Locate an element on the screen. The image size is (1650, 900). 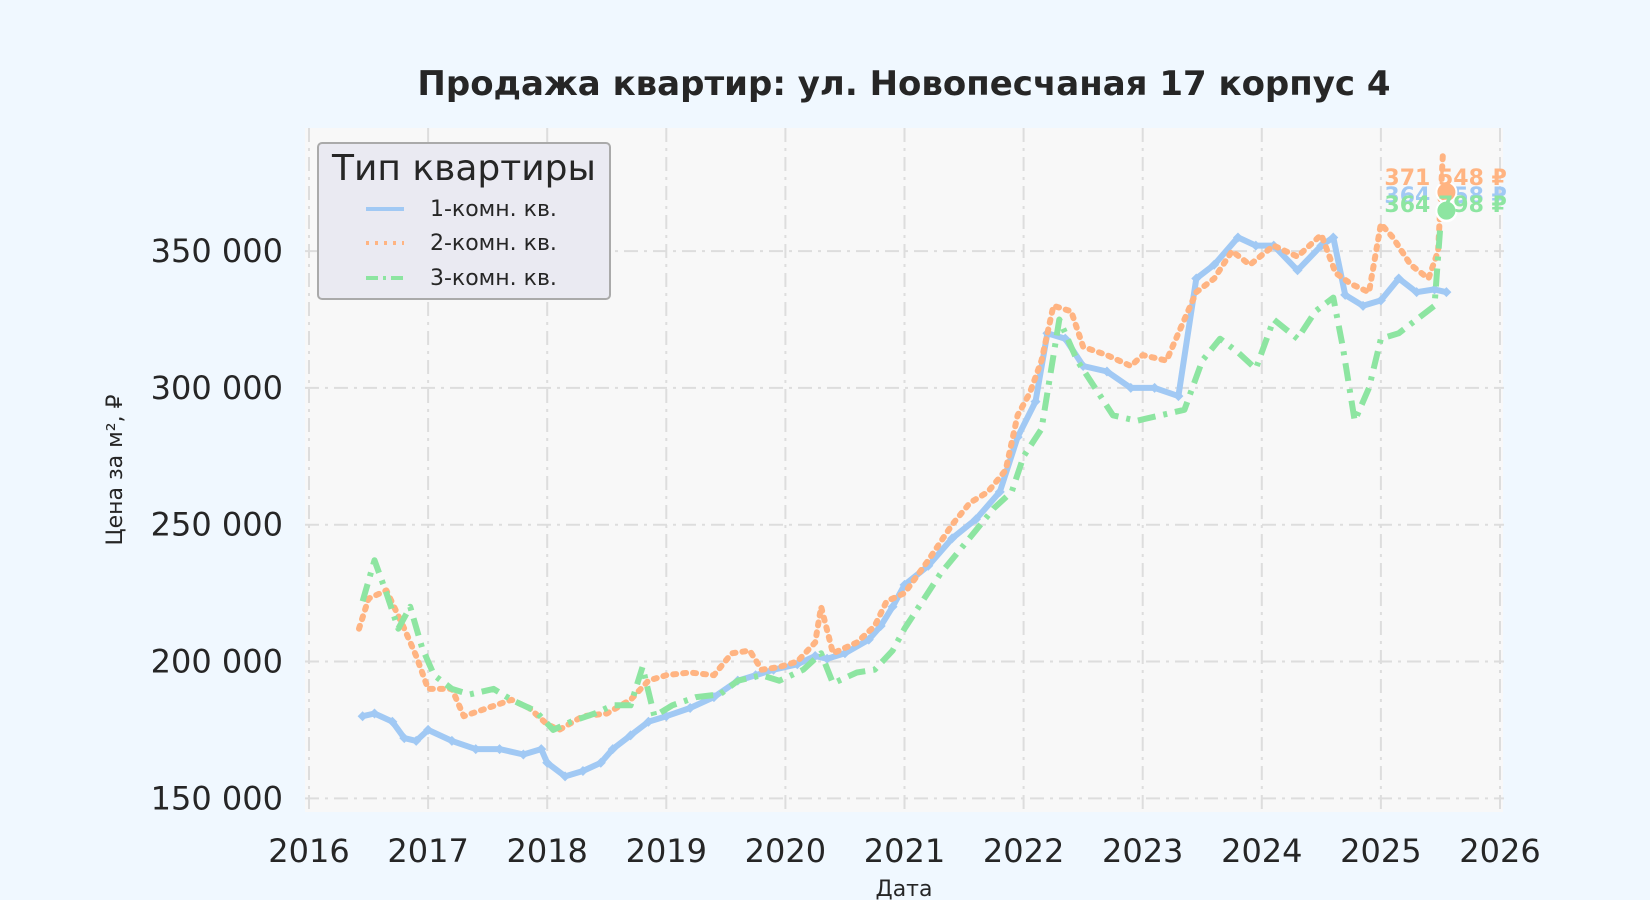
x-tick-label: 2017 is located at coordinates (427, 851).